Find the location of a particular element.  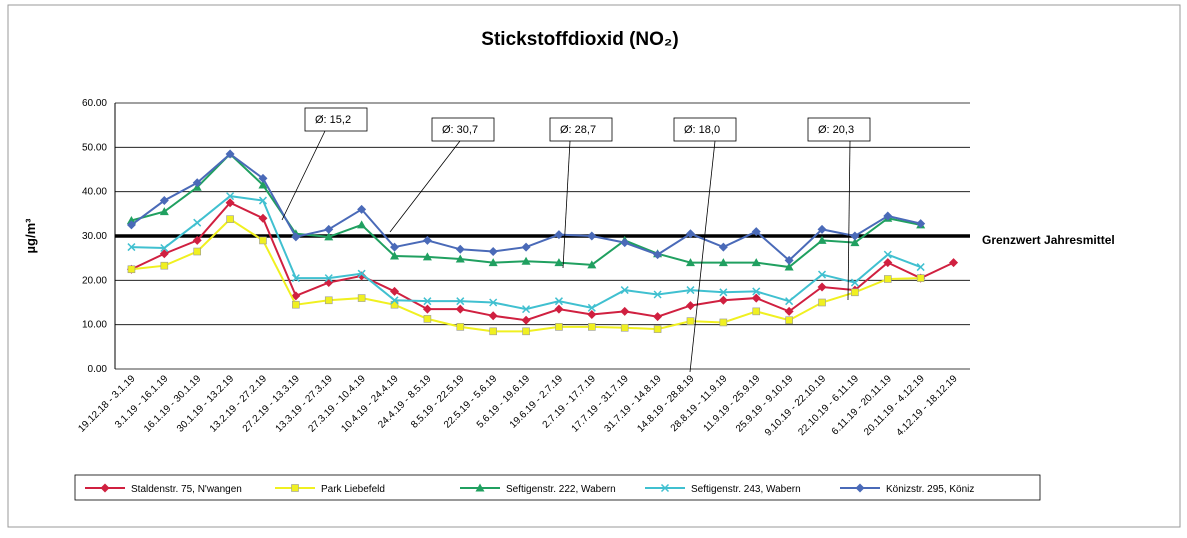

x-tick-label: 17.7.19 - 31.7.19 is located at coordinates (601, 404).